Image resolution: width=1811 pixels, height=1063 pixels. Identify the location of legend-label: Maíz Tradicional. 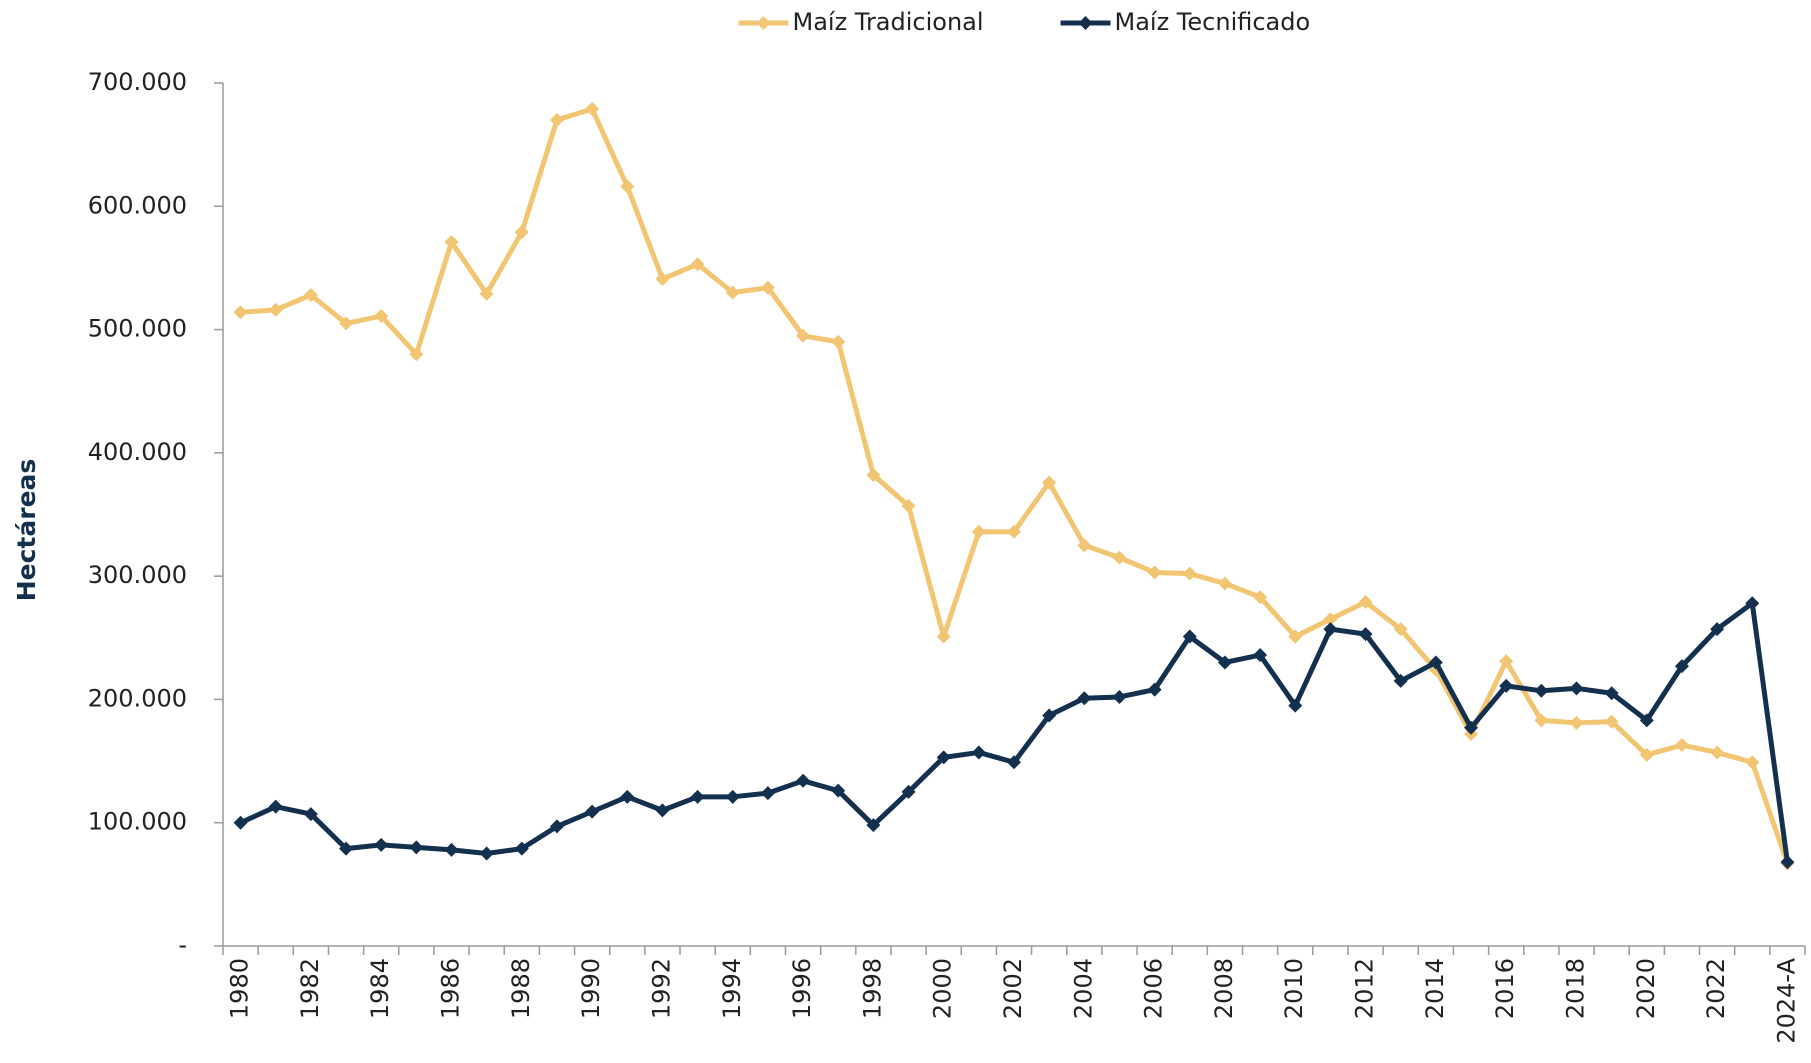
(888, 22).